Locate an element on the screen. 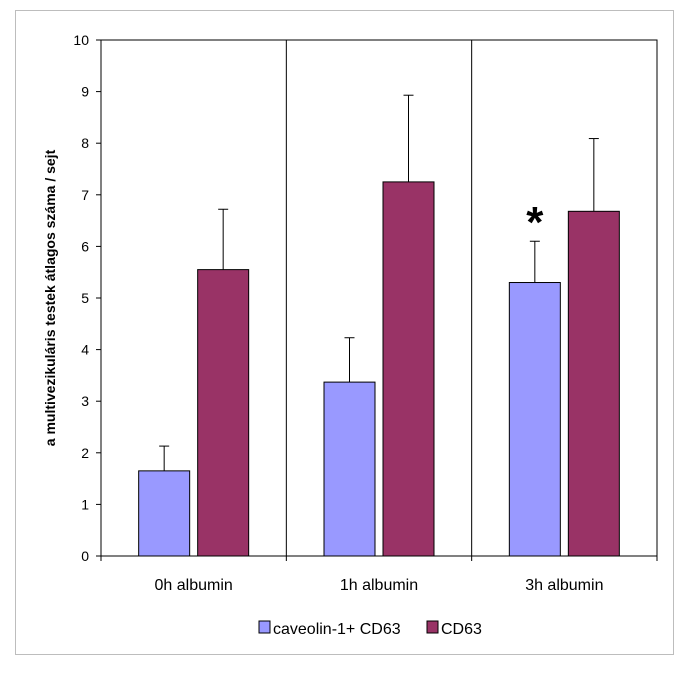  y-tick-label: 4 is located at coordinates (85, 350).